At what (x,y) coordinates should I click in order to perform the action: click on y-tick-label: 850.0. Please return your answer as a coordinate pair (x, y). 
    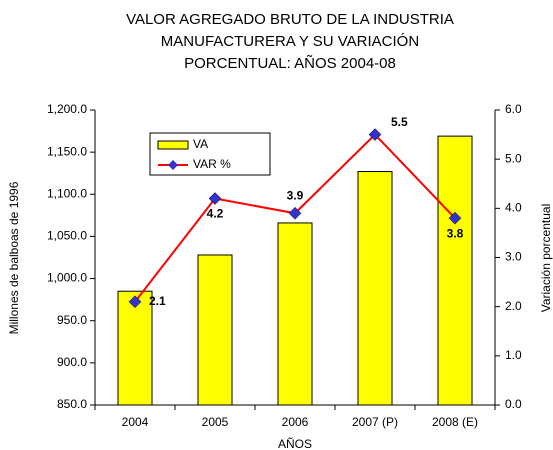
    Looking at the image, I should click on (72, 404).